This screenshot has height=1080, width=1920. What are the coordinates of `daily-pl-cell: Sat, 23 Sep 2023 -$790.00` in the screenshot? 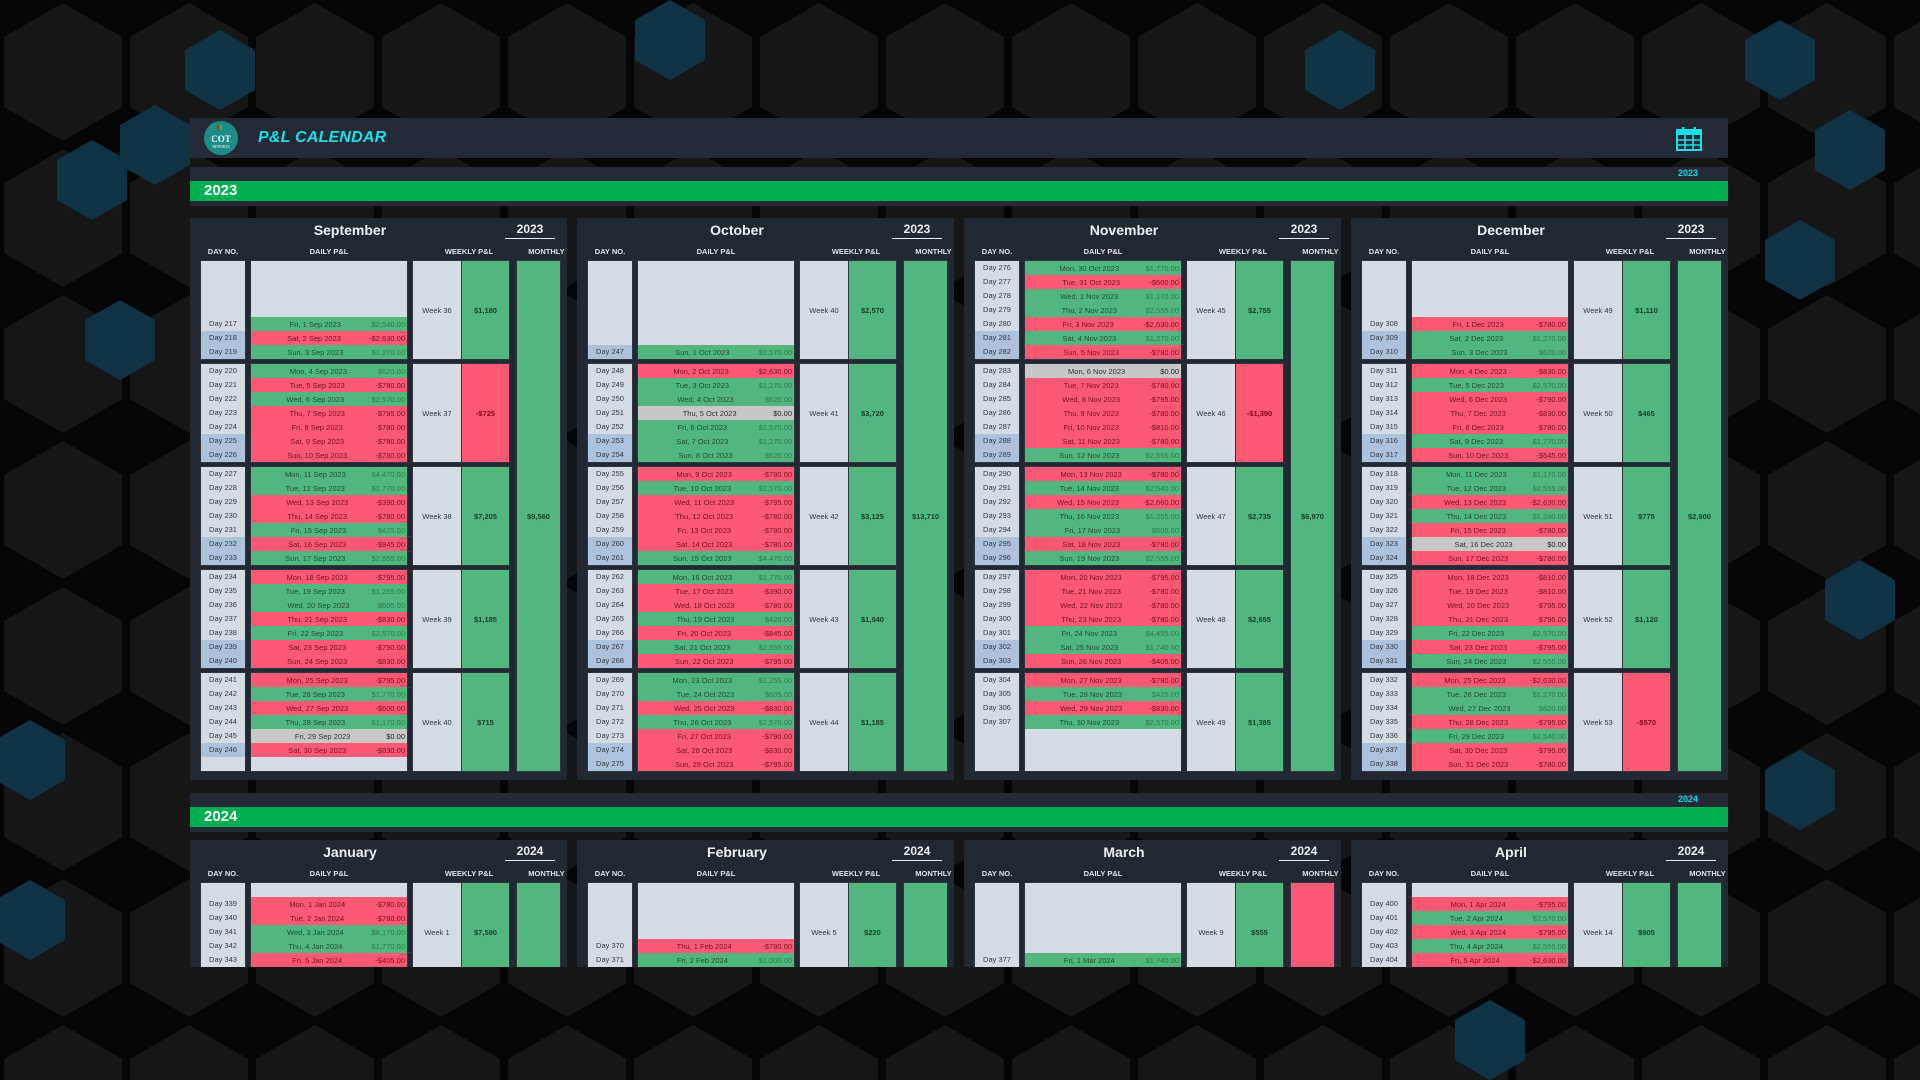 It's located at (329, 647).